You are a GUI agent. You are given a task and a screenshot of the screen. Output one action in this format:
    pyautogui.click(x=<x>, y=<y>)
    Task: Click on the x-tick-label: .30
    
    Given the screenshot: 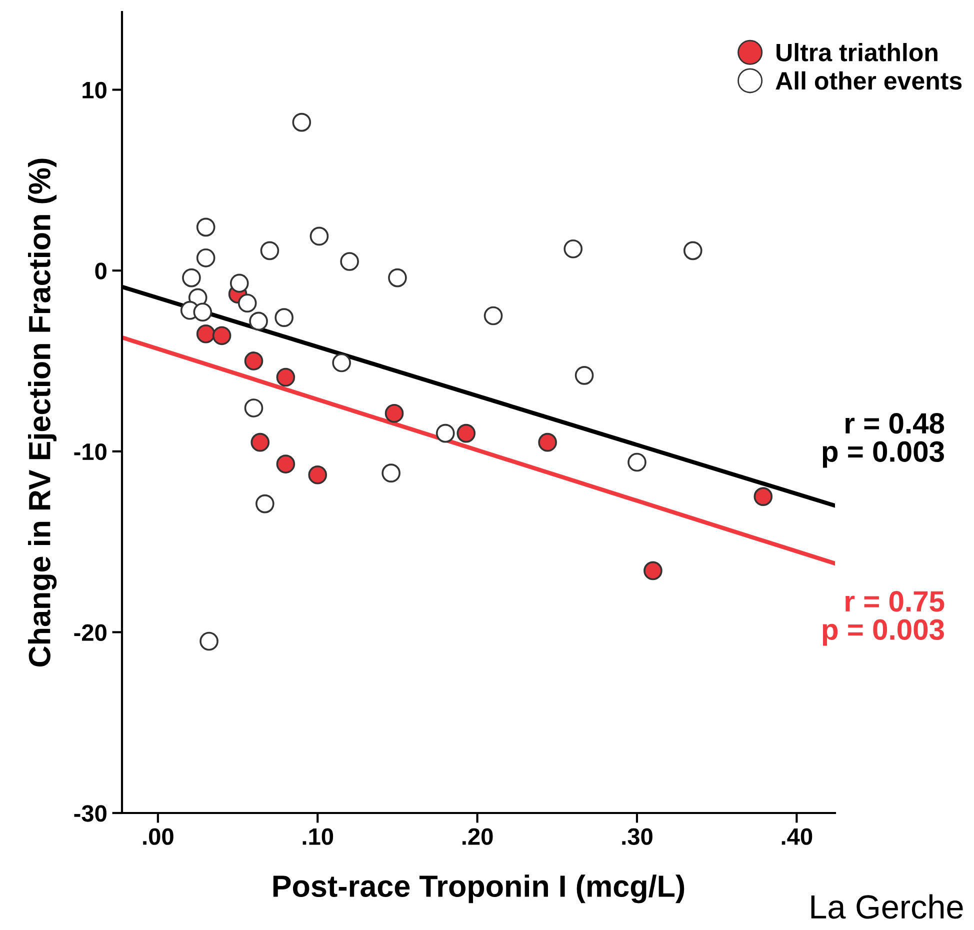 What is the action you would take?
    pyautogui.click(x=637, y=836)
    